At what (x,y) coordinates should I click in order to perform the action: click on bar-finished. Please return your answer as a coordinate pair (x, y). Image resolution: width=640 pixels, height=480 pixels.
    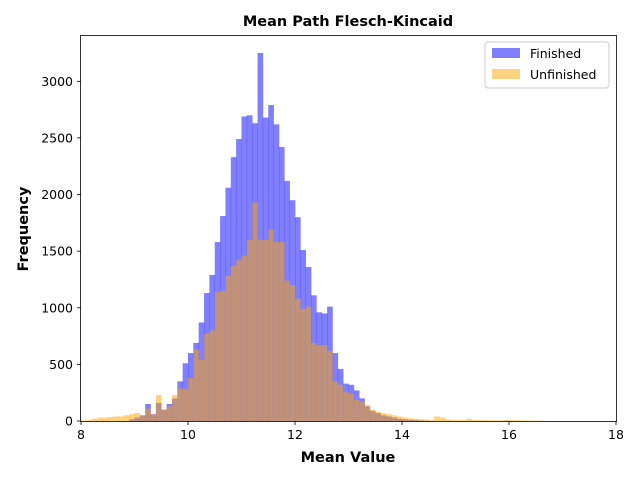
    Looking at the image, I should click on (260, 237).